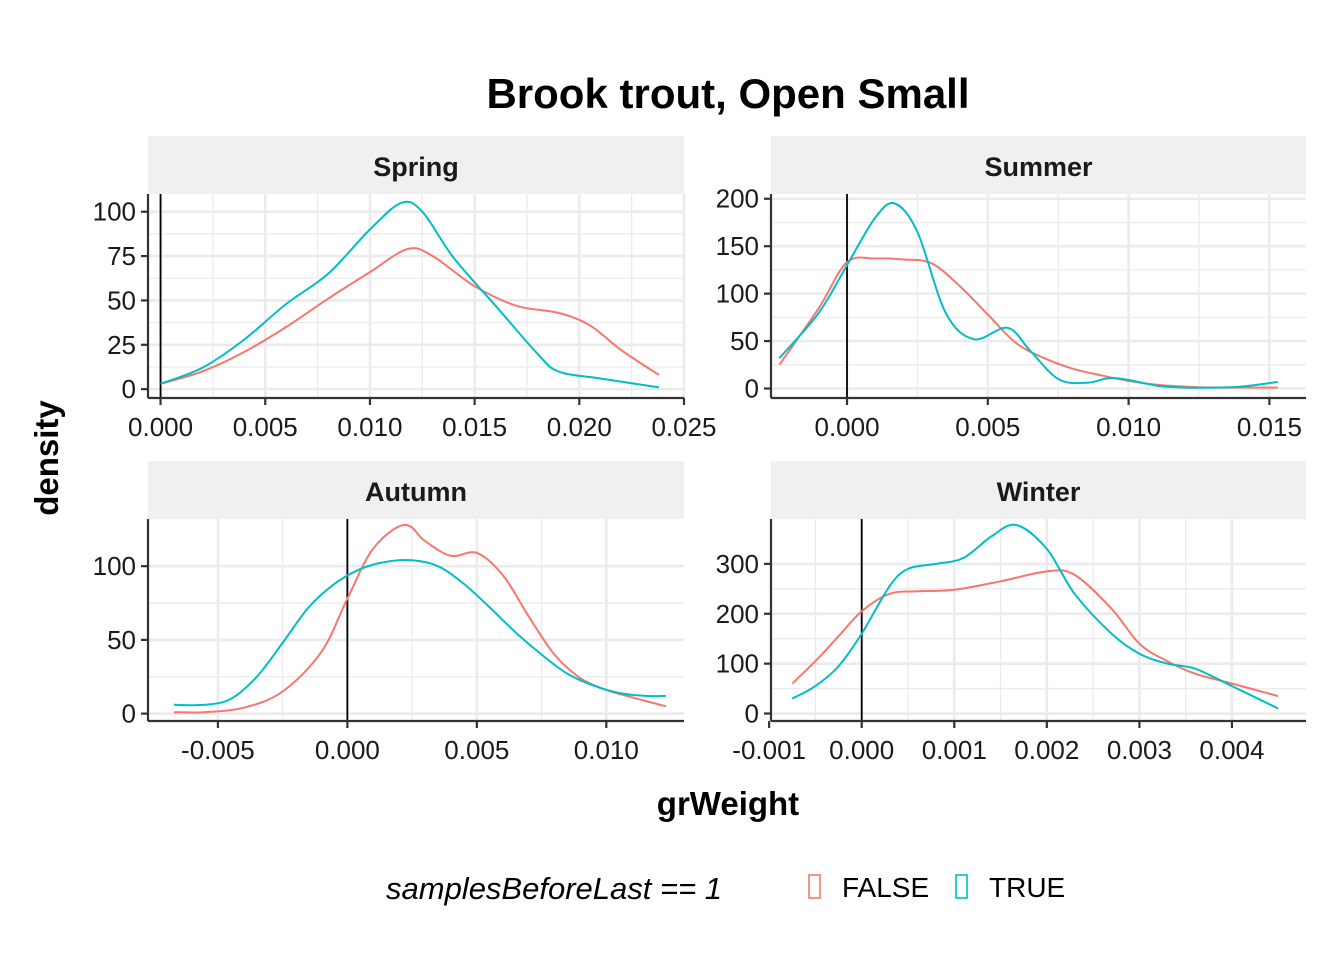 This screenshot has height=960, width=1344. I want to click on legend-entry-true: TRUE, so click(1010, 887).